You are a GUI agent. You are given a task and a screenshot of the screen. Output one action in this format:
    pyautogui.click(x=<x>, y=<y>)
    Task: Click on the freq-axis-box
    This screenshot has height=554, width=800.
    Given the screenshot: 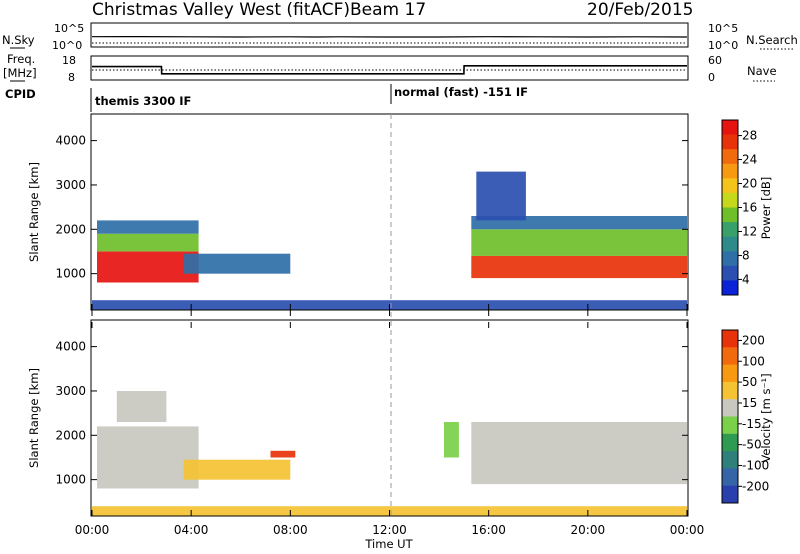 What is the action you would take?
    pyautogui.click(x=389, y=68)
    